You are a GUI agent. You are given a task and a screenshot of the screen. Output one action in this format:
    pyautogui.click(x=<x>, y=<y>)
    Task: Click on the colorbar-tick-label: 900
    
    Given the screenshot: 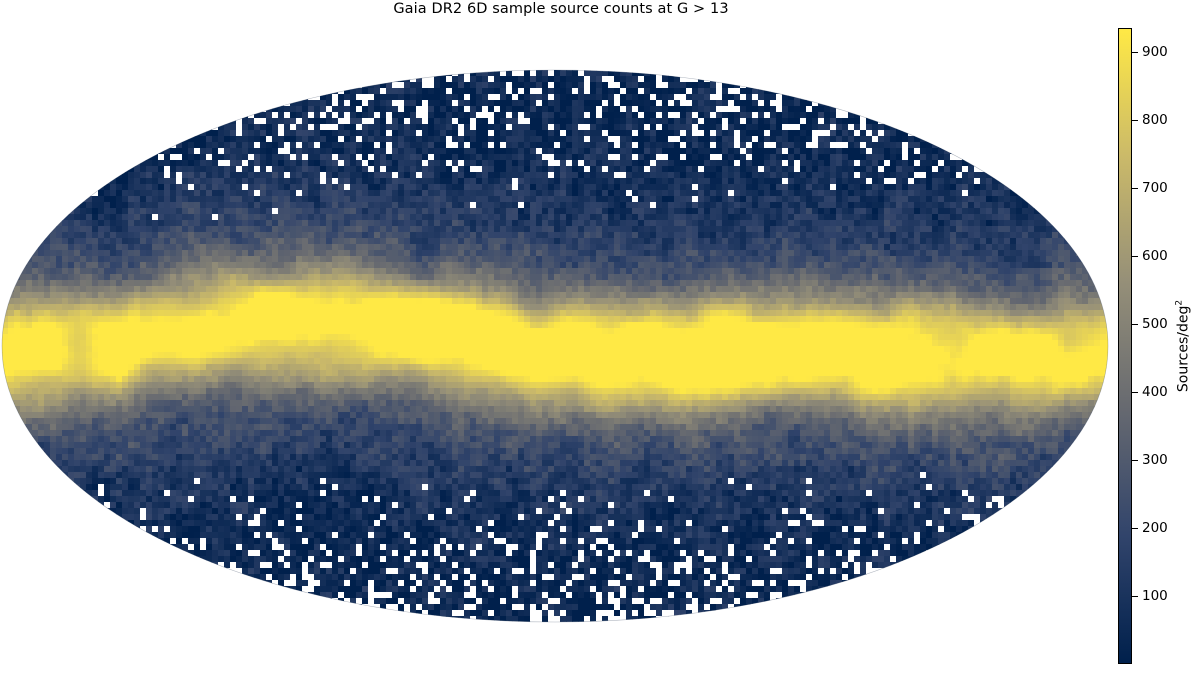 What is the action you would take?
    pyautogui.click(x=1155, y=51)
    